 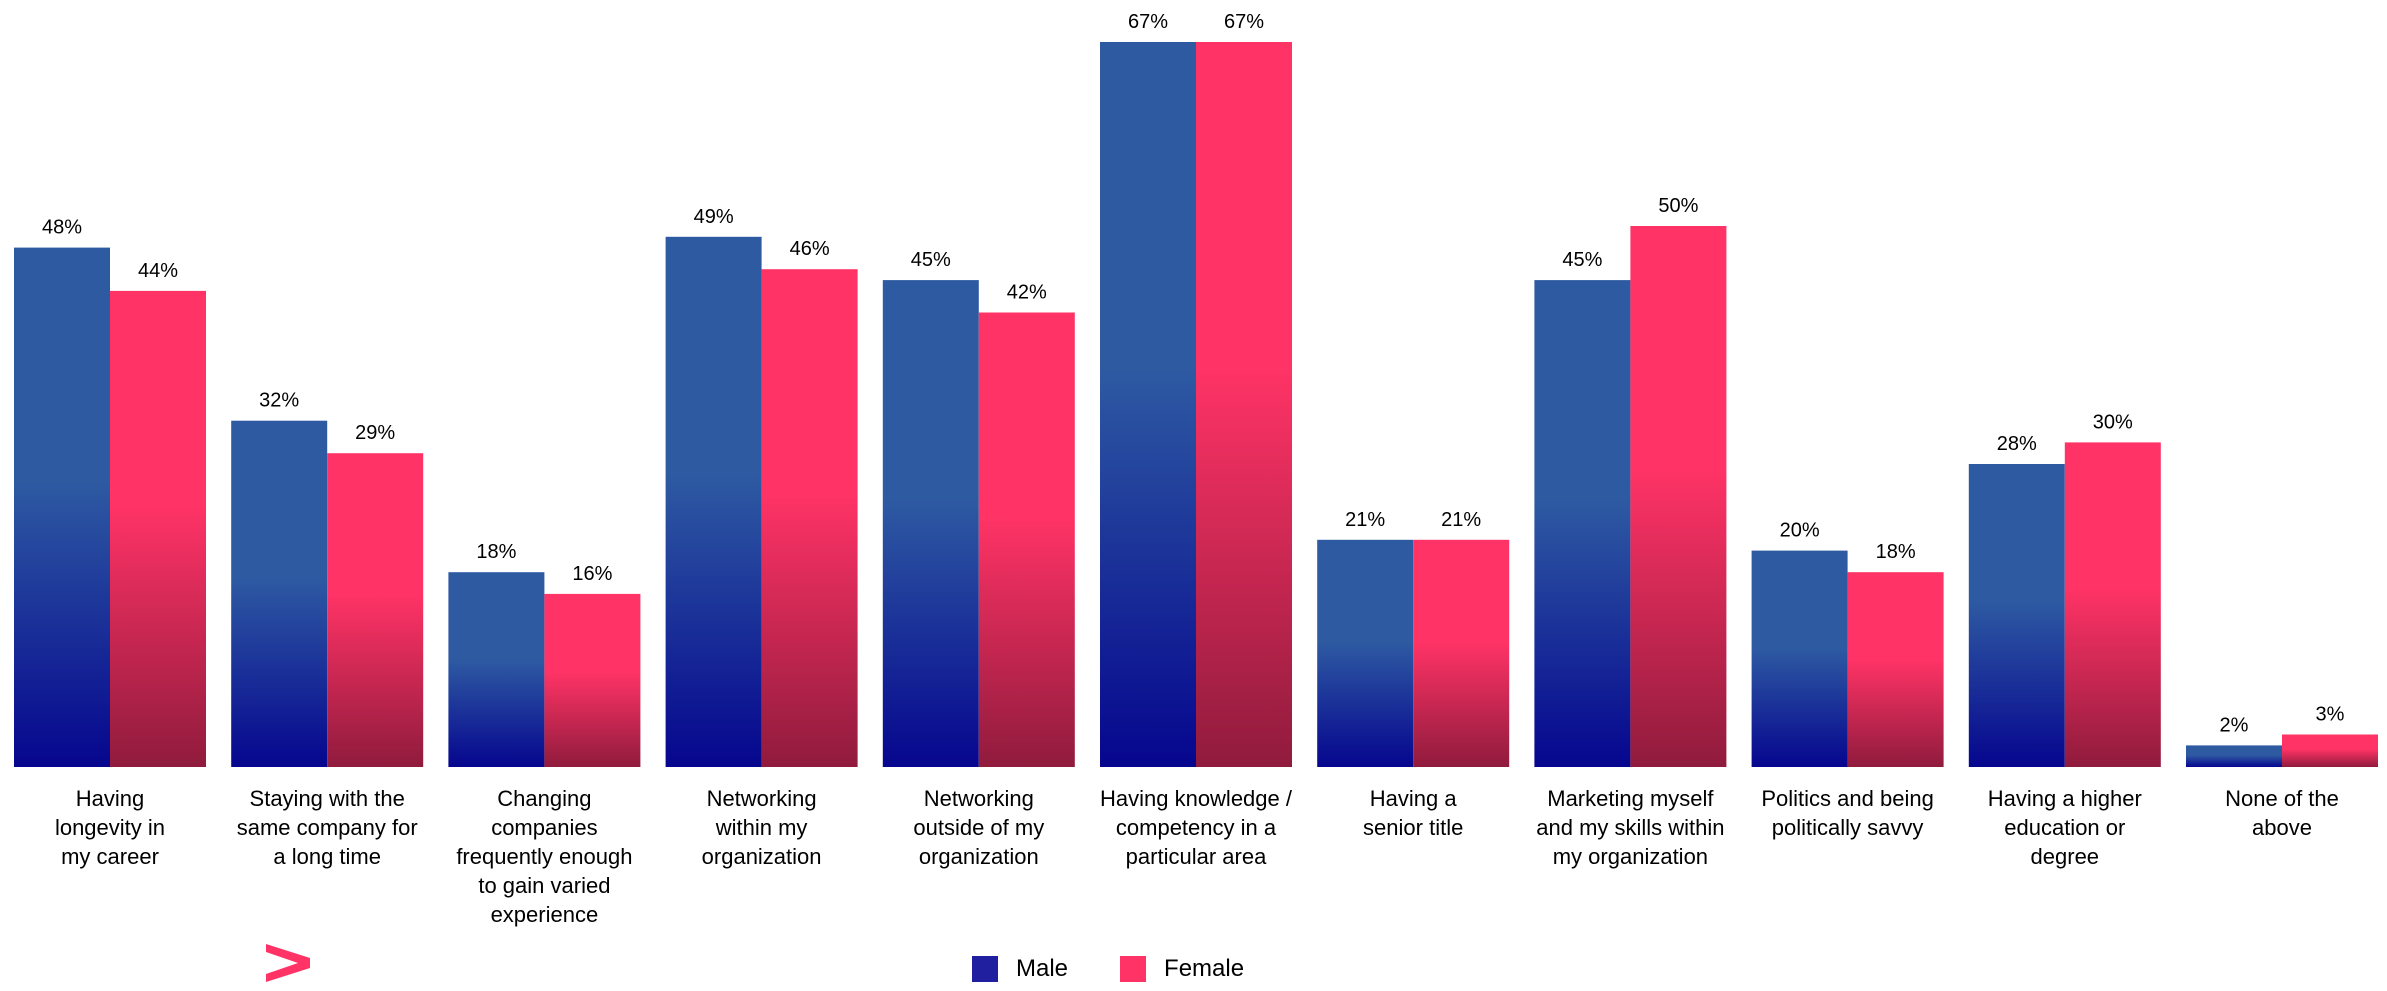 What do you see at coordinates (1148, 22) in the screenshot?
I see `value-label-male-5: 67%` at bounding box center [1148, 22].